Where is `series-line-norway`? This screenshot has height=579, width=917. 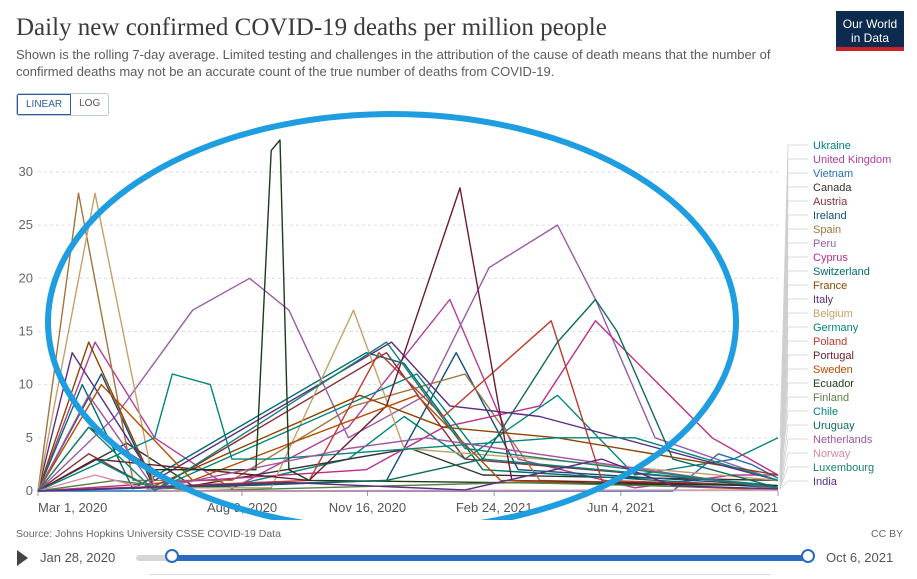 series-line-norway is located at coordinates (408, 483).